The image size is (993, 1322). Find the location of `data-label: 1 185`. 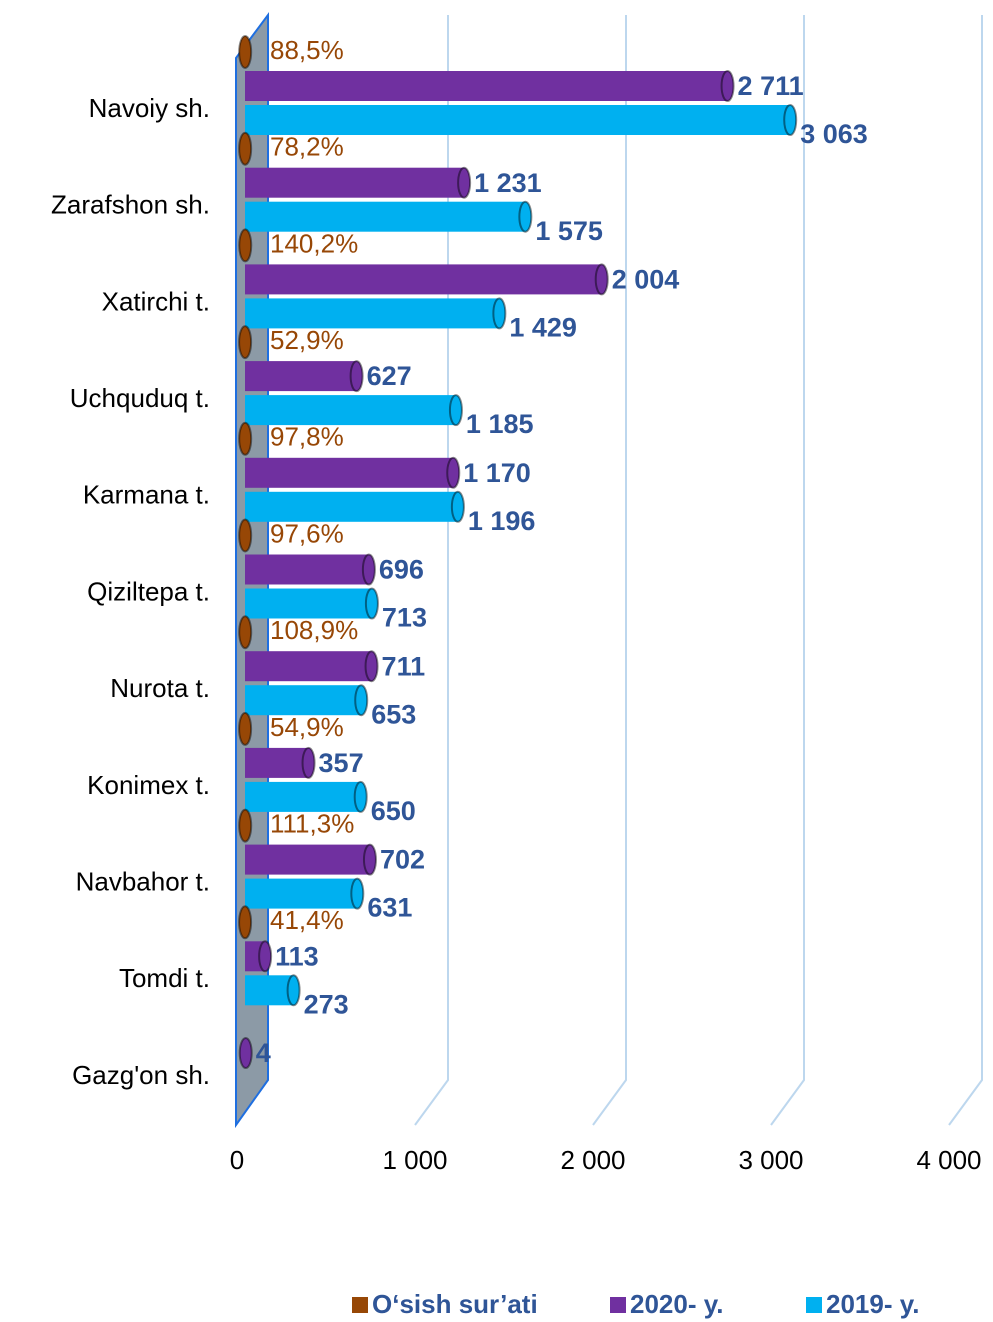

data-label: 1 185 is located at coordinates (500, 424).